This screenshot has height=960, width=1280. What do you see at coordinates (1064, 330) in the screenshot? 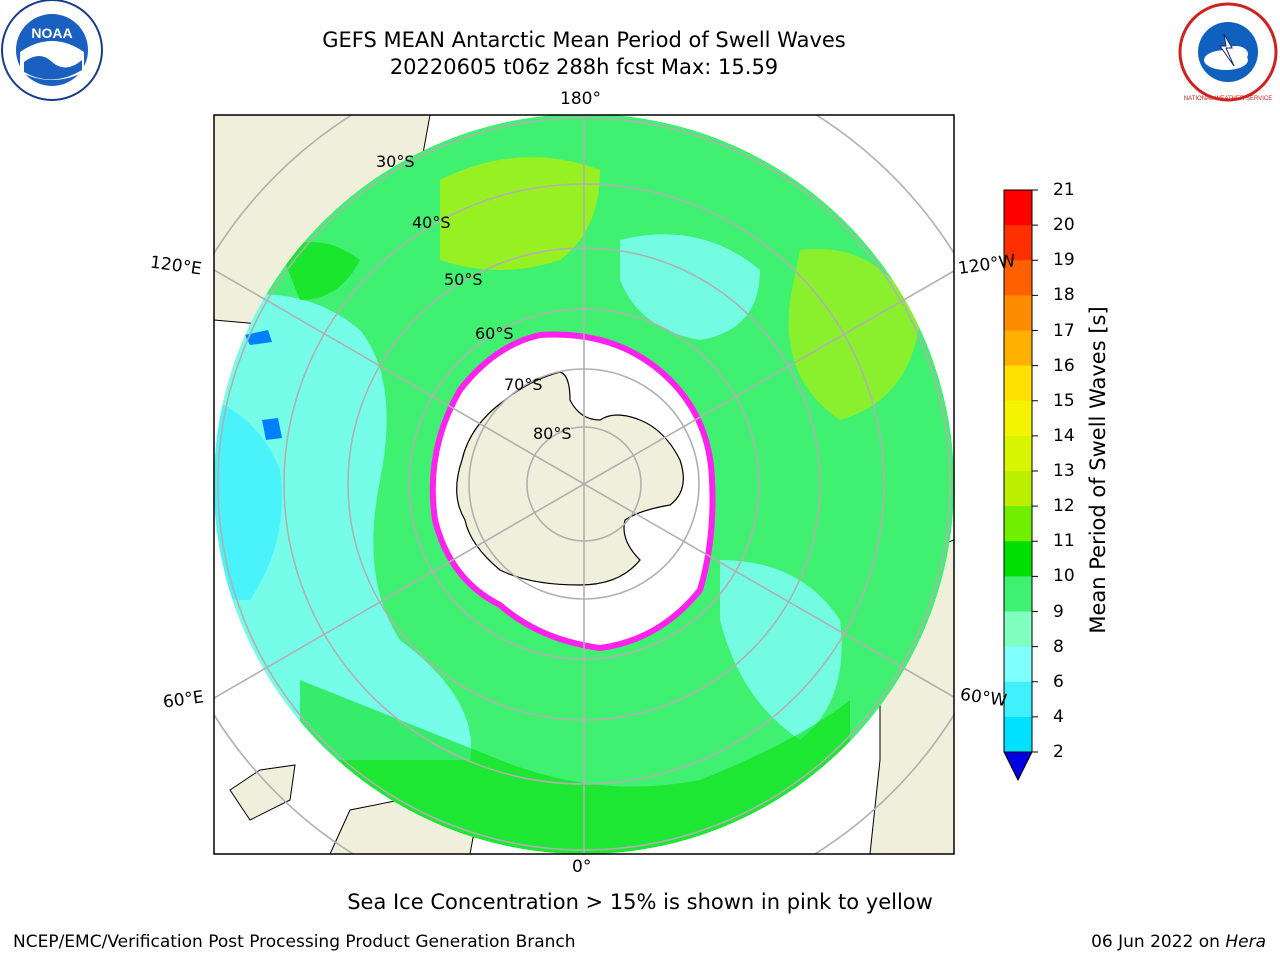
I see `colorbar-tick-label: 17` at bounding box center [1064, 330].